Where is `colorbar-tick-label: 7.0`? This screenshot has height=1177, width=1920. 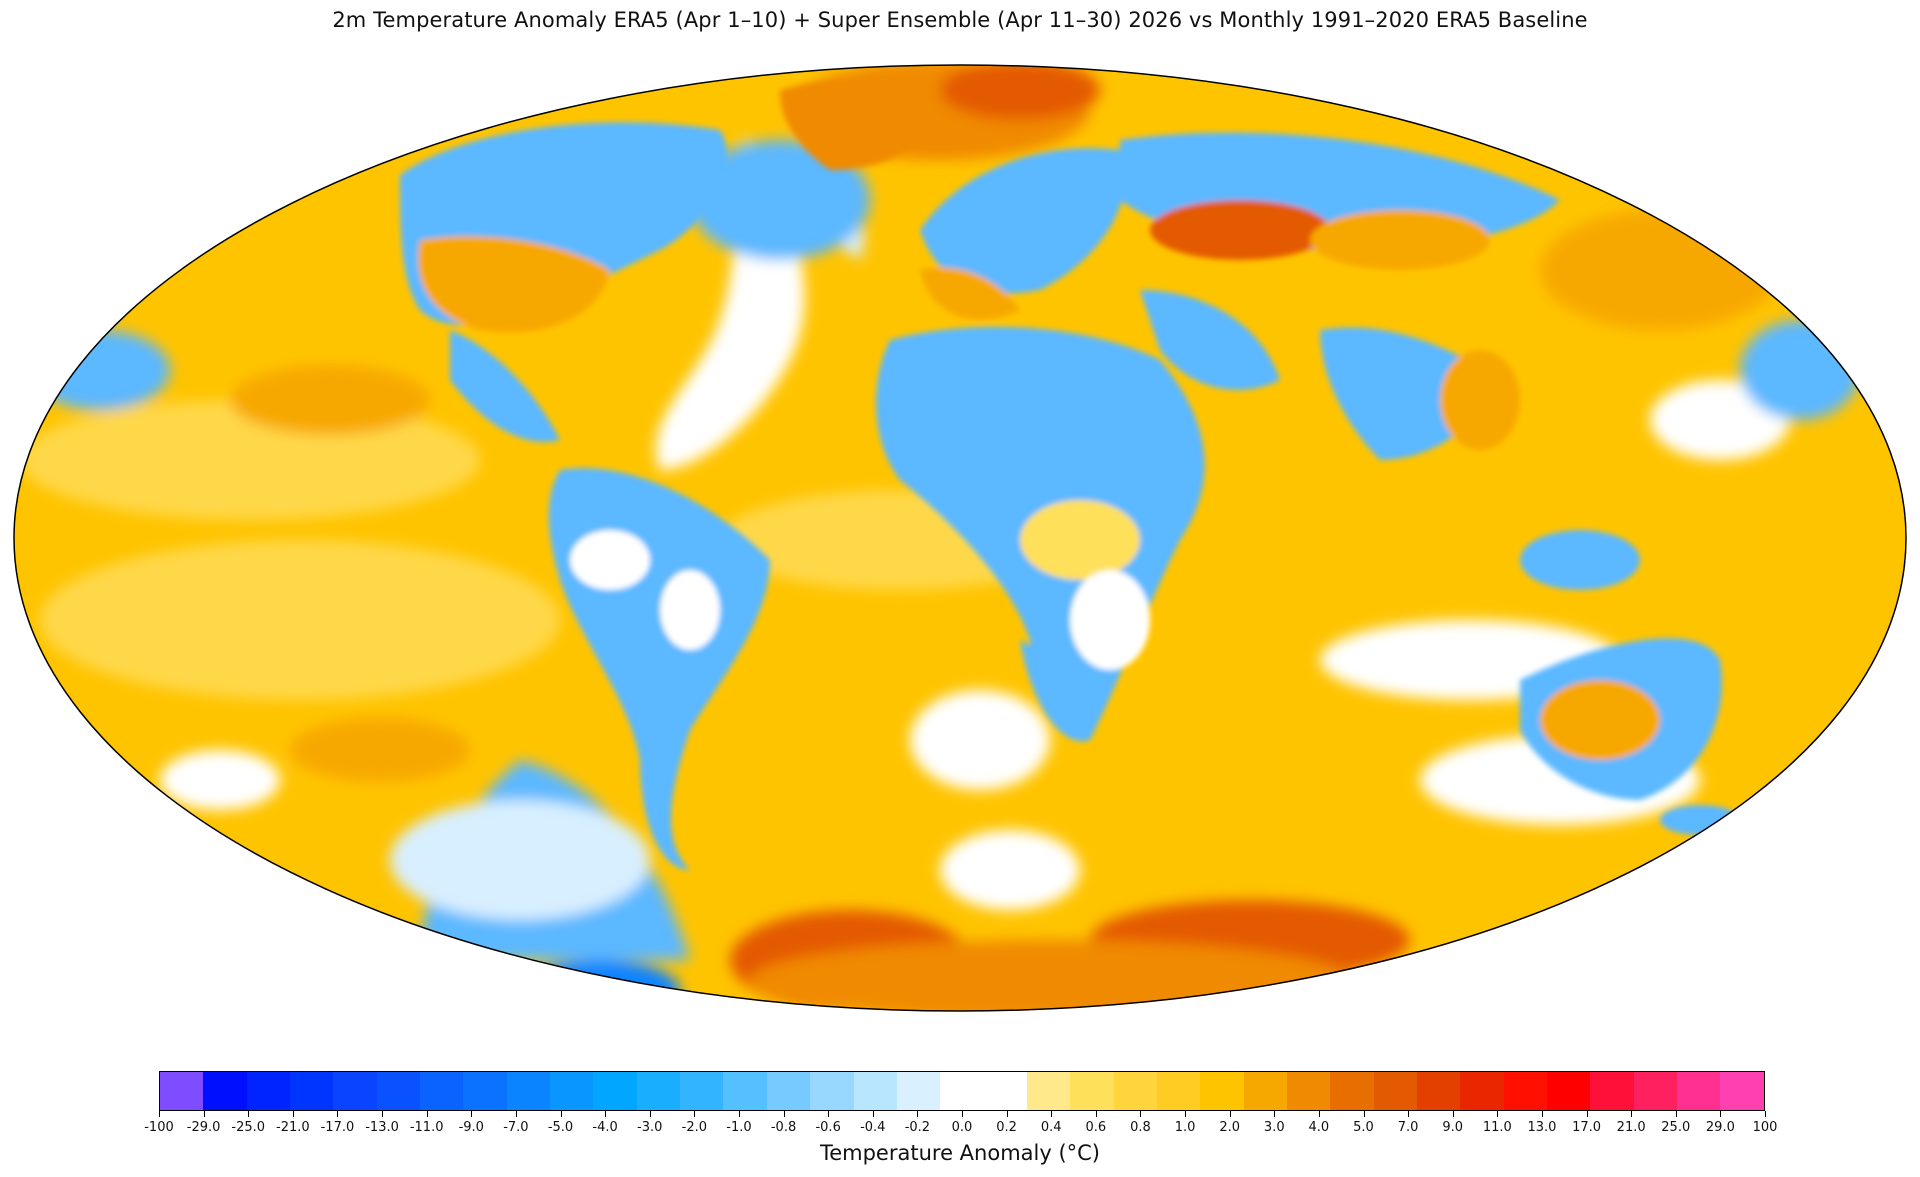 colorbar-tick-label: 7.0 is located at coordinates (1408, 1127).